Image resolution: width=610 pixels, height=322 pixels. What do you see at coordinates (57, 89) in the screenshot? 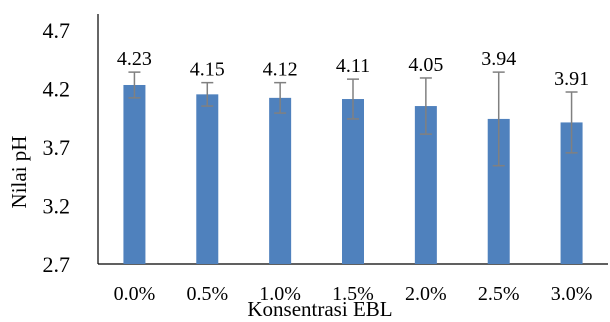
I see `y-tick-label: 4.2` at bounding box center [57, 89].